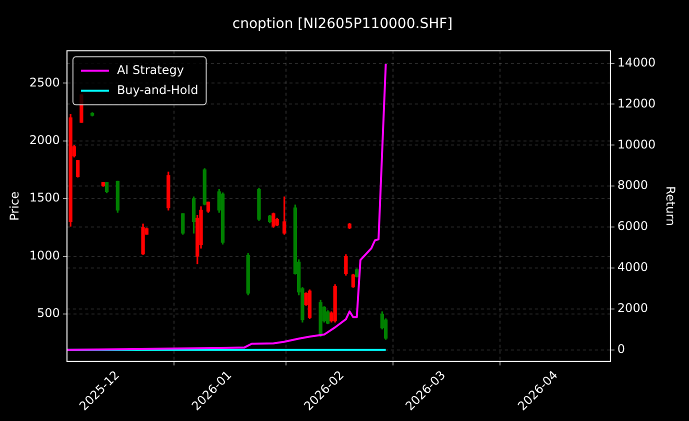 The height and width of the screenshot is (421, 689). I want to click on y2-tick-label: 4000, so click(632, 267).